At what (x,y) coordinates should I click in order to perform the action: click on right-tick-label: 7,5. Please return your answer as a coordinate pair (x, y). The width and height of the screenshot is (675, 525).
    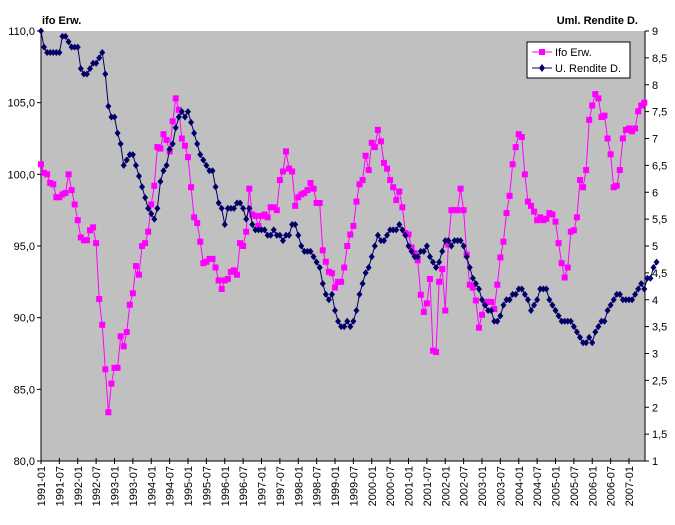
    Looking at the image, I should click on (659, 113).